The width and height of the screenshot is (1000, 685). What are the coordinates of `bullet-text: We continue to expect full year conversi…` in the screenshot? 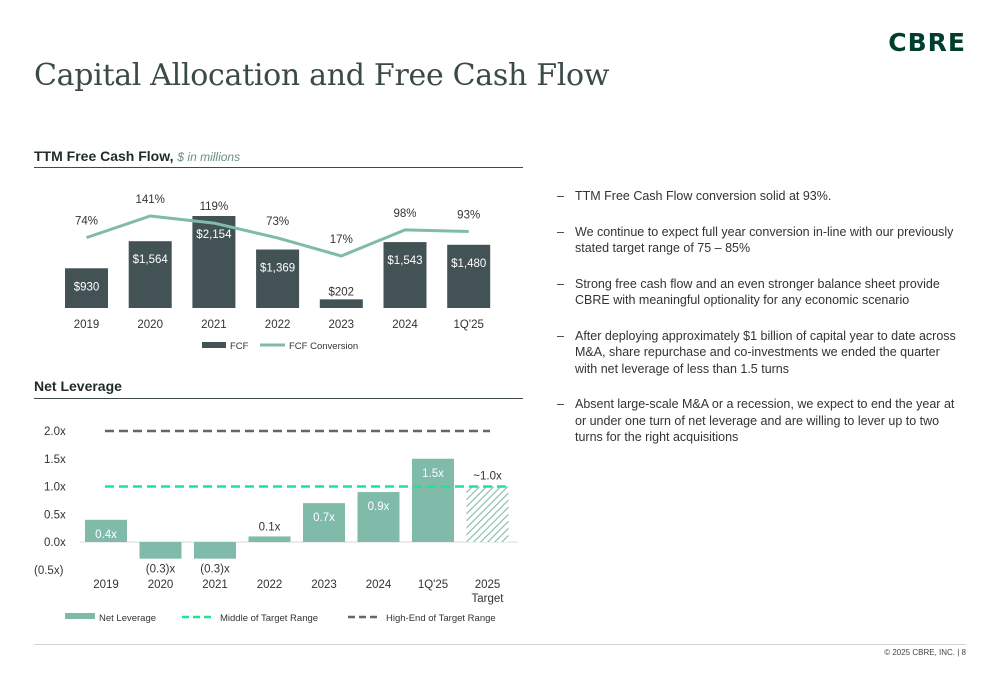 It's located at (764, 240).